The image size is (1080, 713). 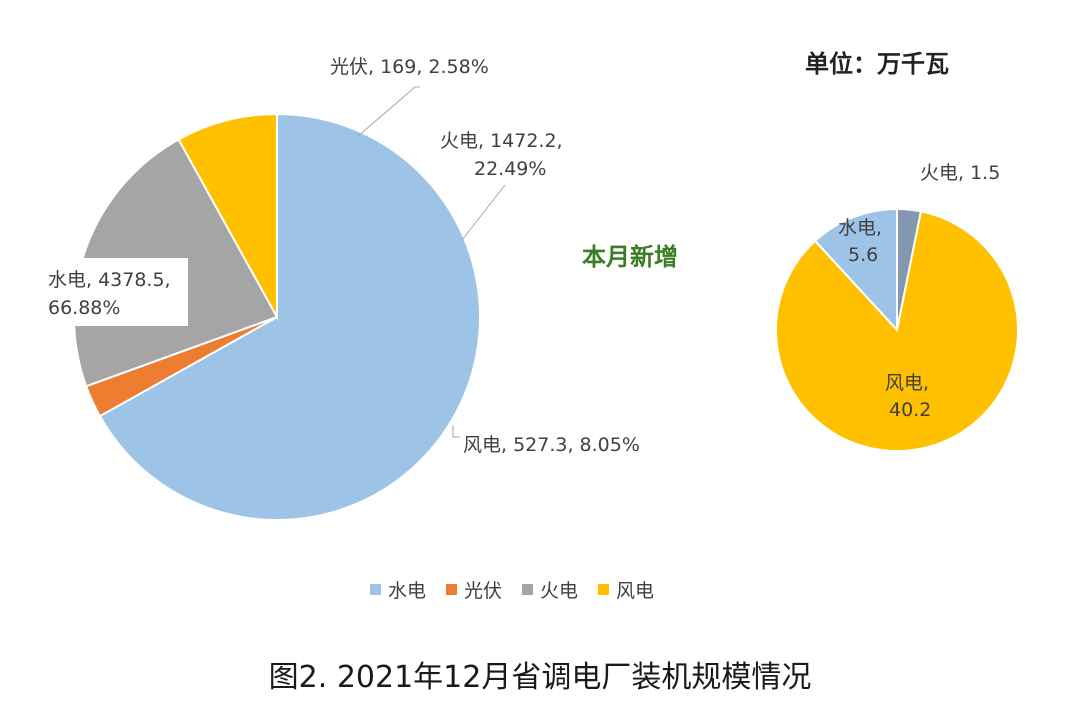 I want to click on small-data-label-hydro-line1: 水电,, so click(x=860, y=228).